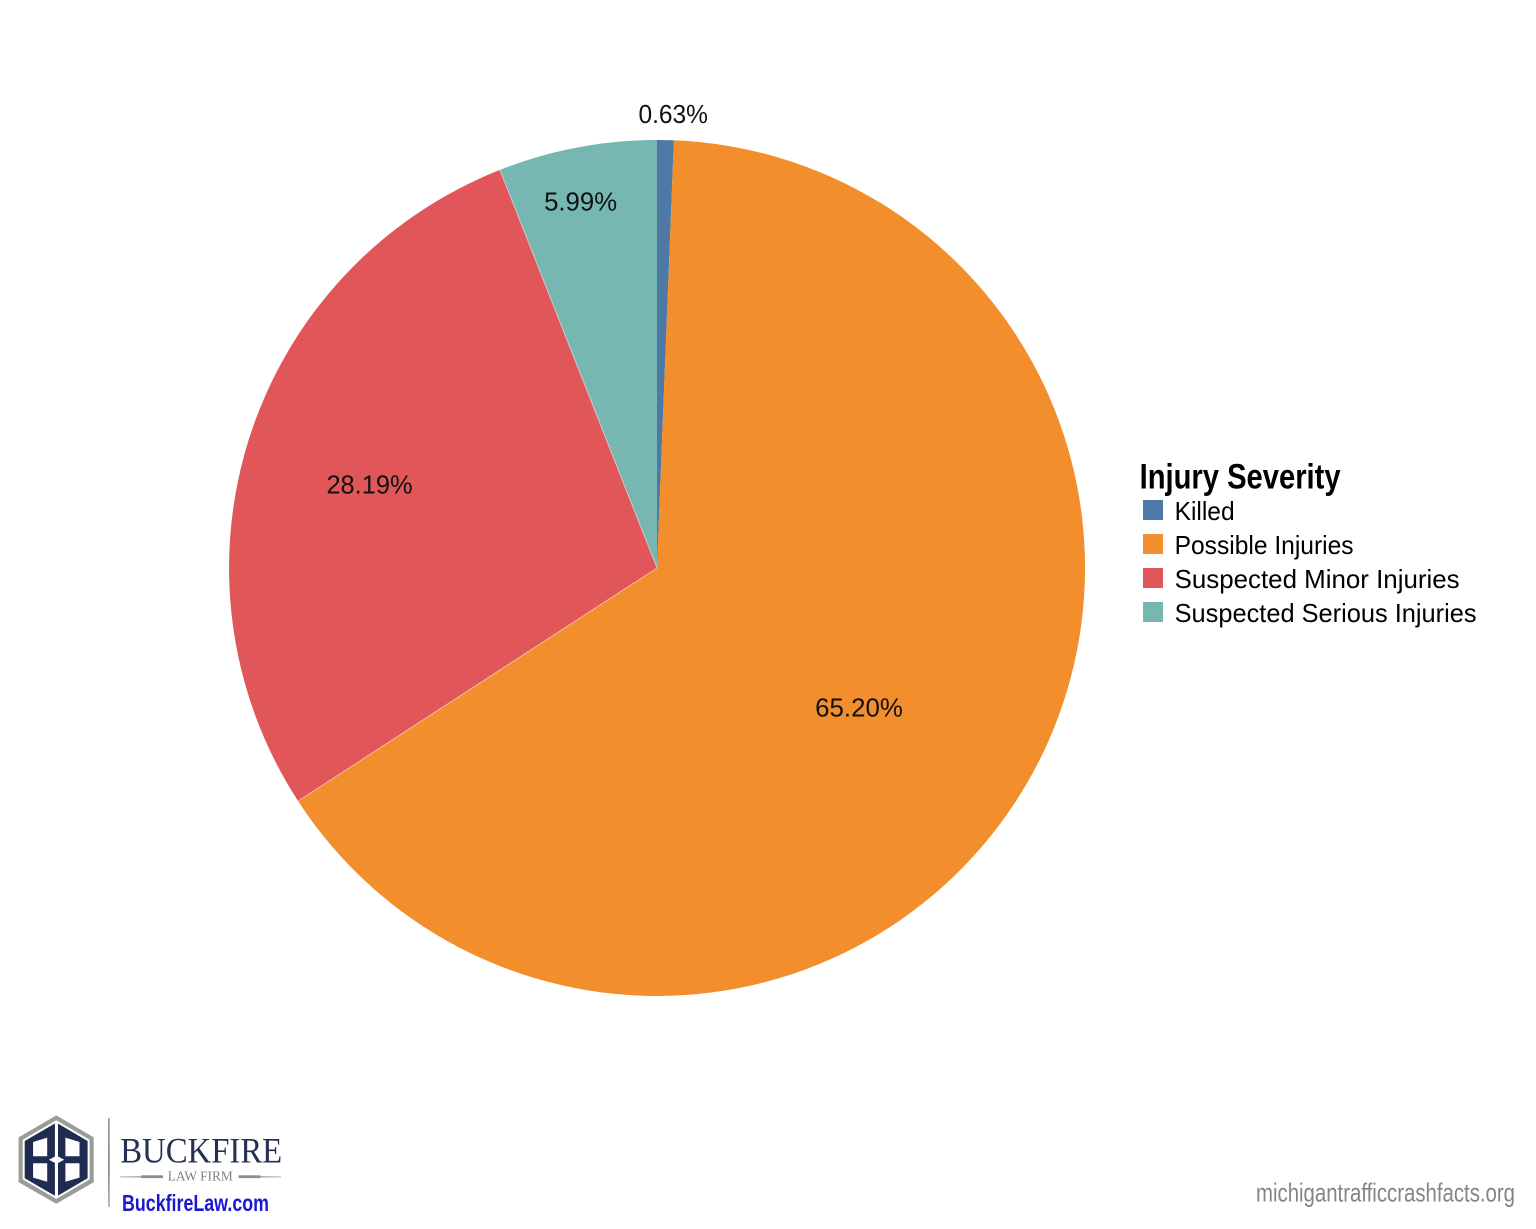 The width and height of the screenshot is (1536, 1229). What do you see at coordinates (1326, 613) in the screenshot?
I see `svg-text: Suspected Serious Injuries` at bounding box center [1326, 613].